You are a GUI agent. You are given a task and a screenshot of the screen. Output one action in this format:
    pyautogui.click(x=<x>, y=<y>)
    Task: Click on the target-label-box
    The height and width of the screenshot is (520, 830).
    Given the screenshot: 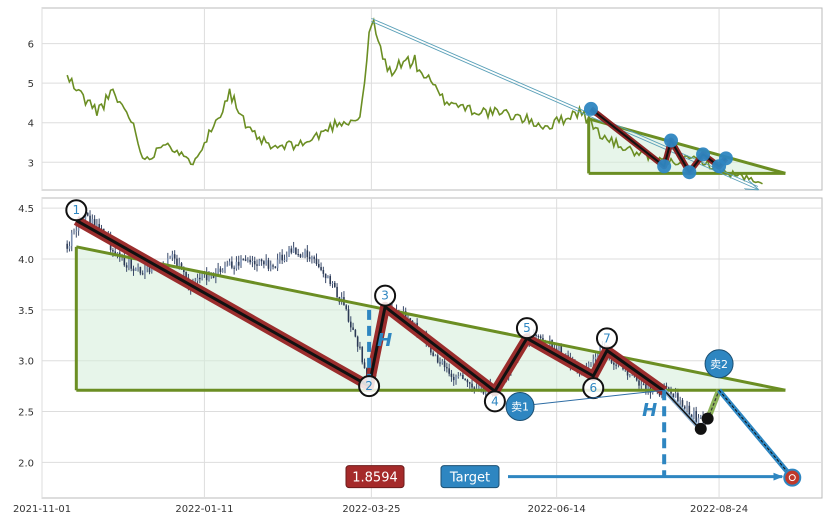 What is the action you would take?
    pyautogui.click(x=470, y=477)
    